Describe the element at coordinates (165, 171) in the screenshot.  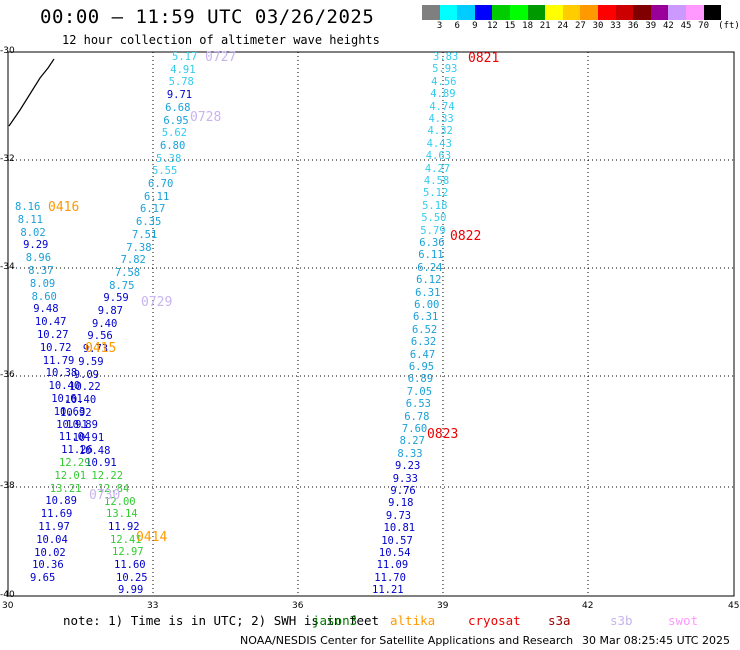
I see `wave-height-label: 5.55` at that location.